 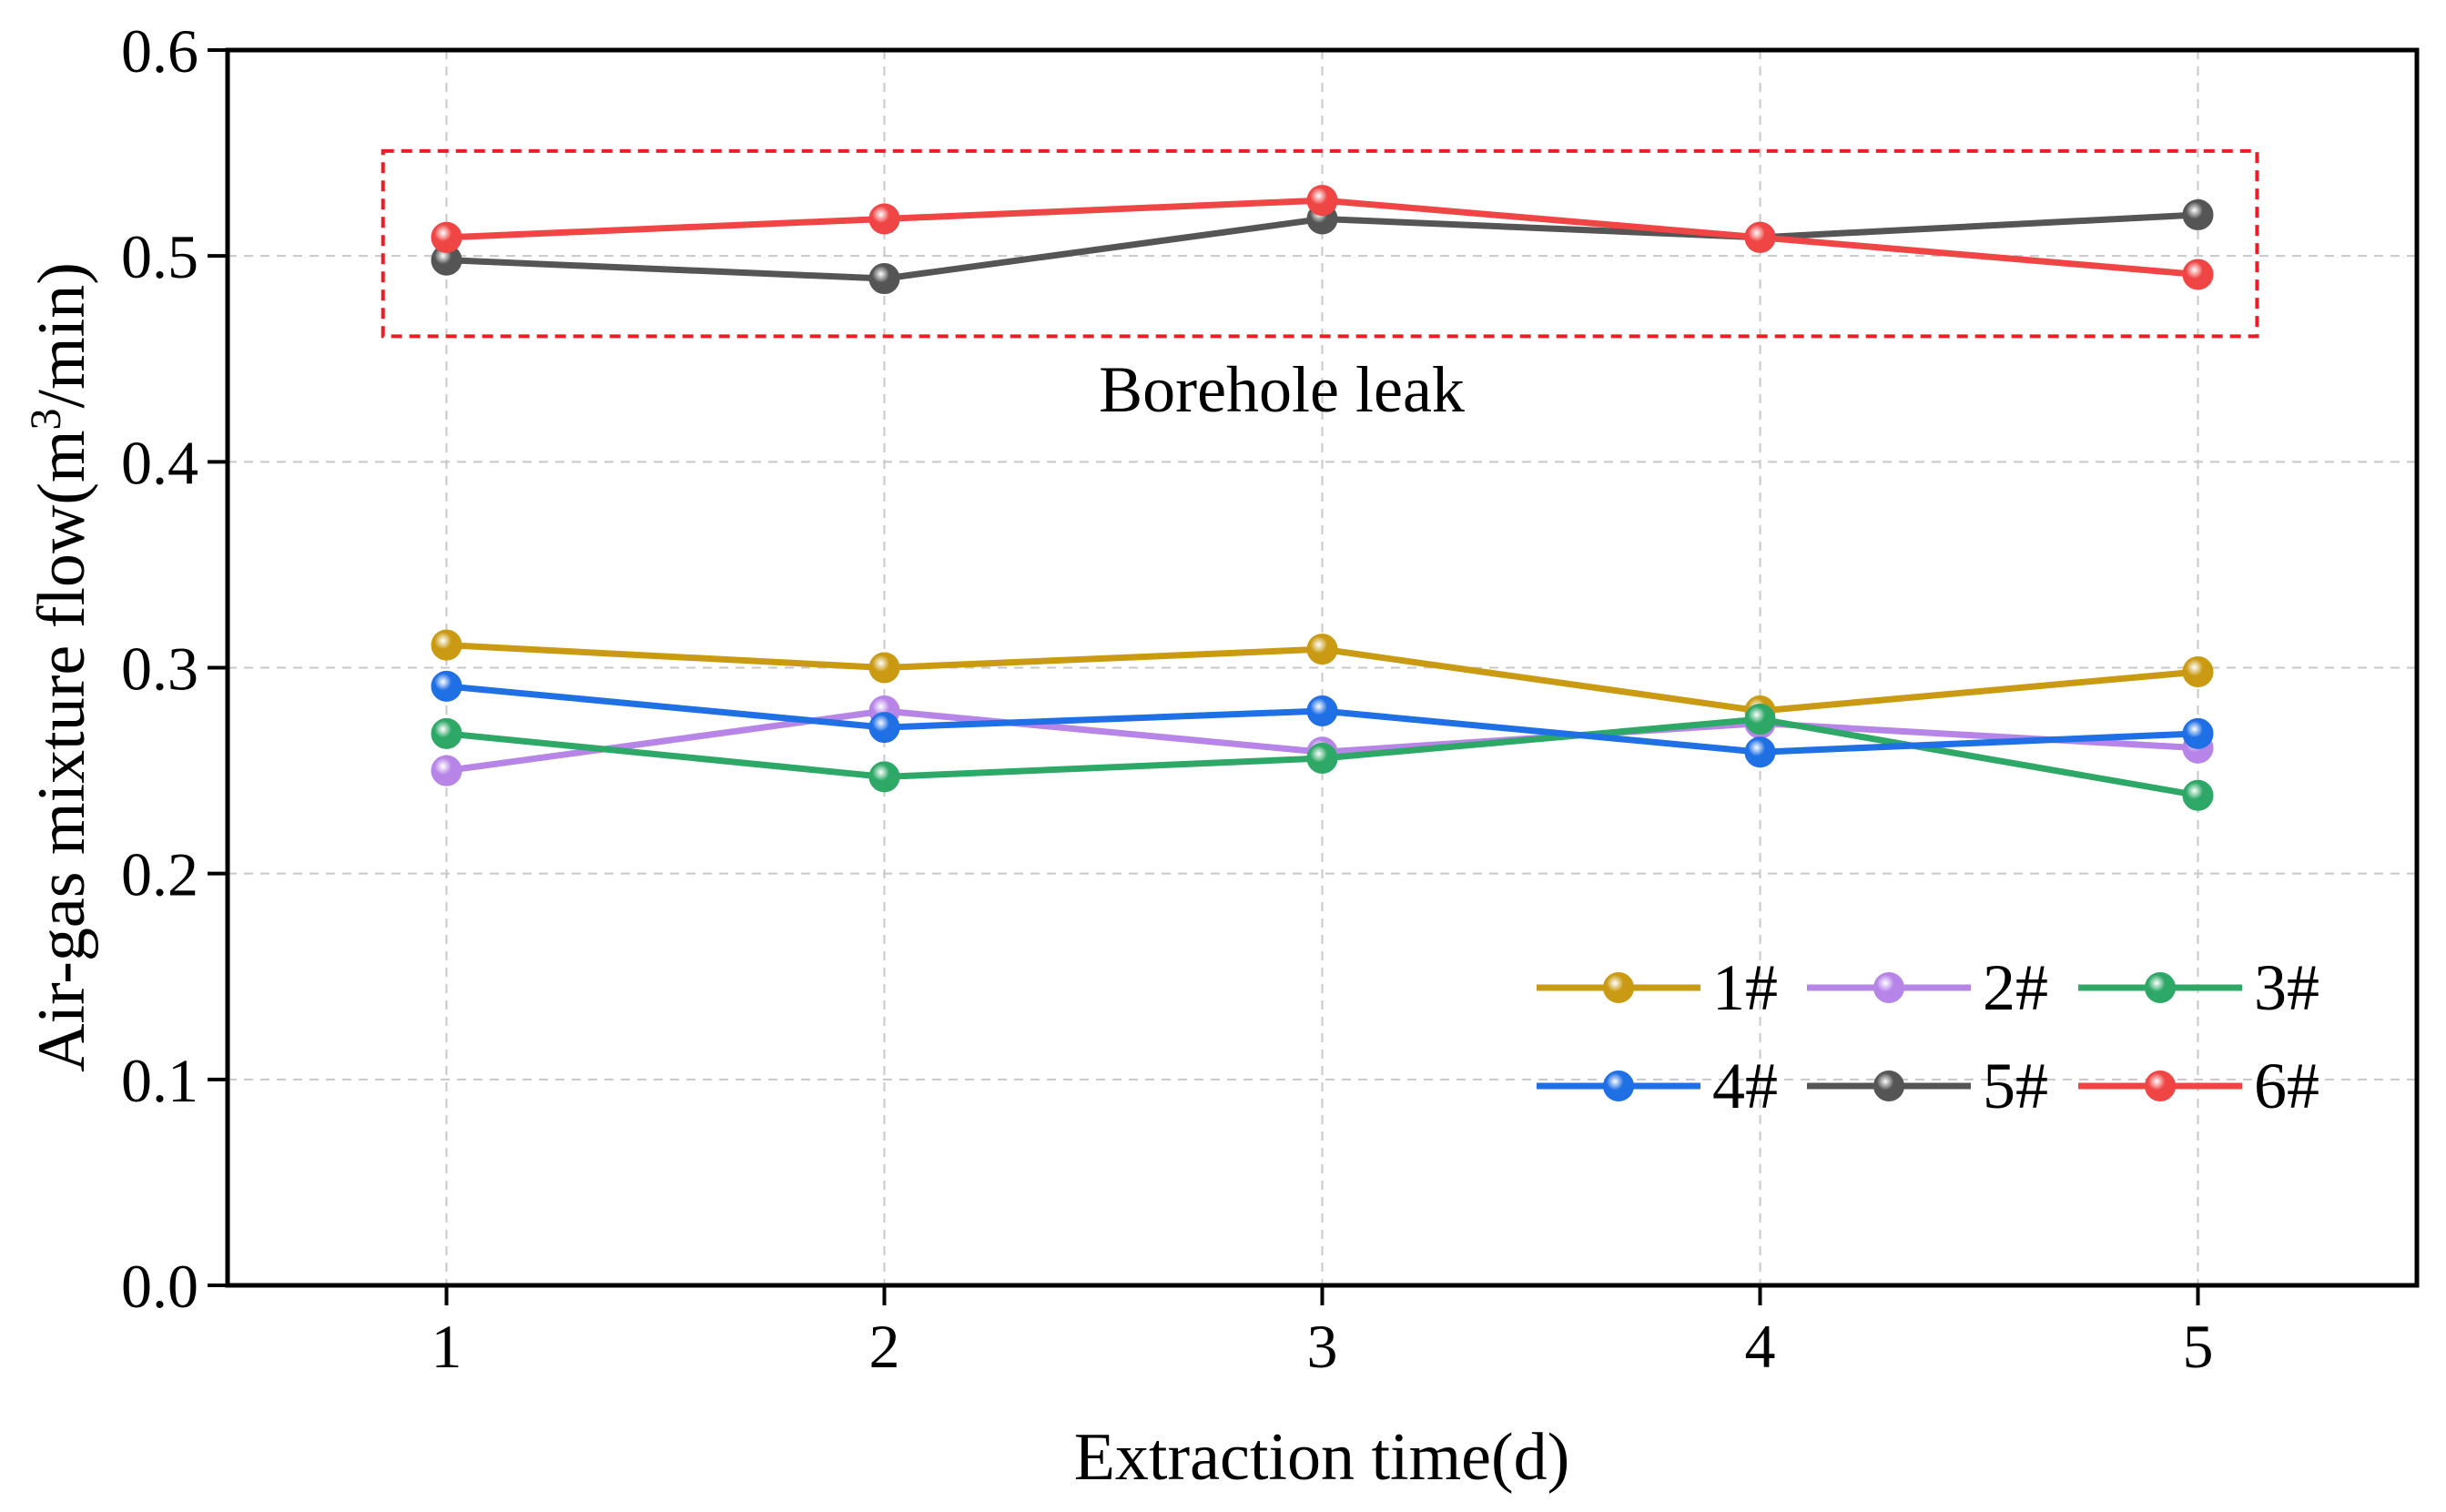 I want to click on y-axis-title-superscript: 3, so click(x=46, y=419).